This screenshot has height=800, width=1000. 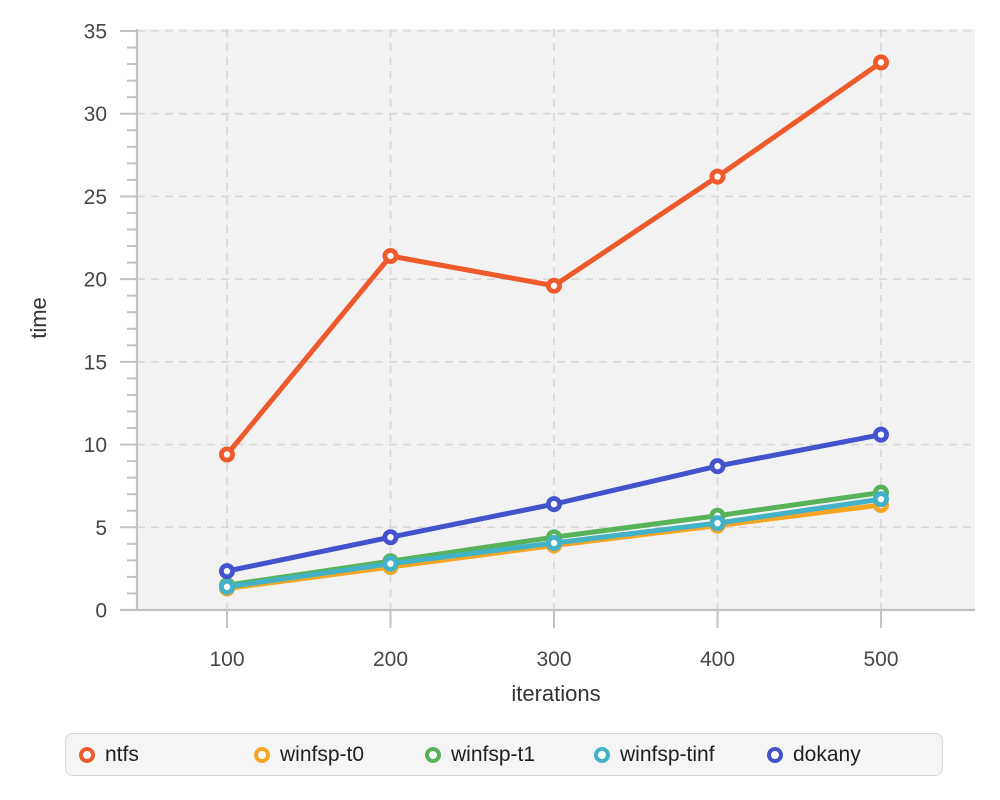 I want to click on legend-label: winfsp-t0, so click(x=322, y=754).